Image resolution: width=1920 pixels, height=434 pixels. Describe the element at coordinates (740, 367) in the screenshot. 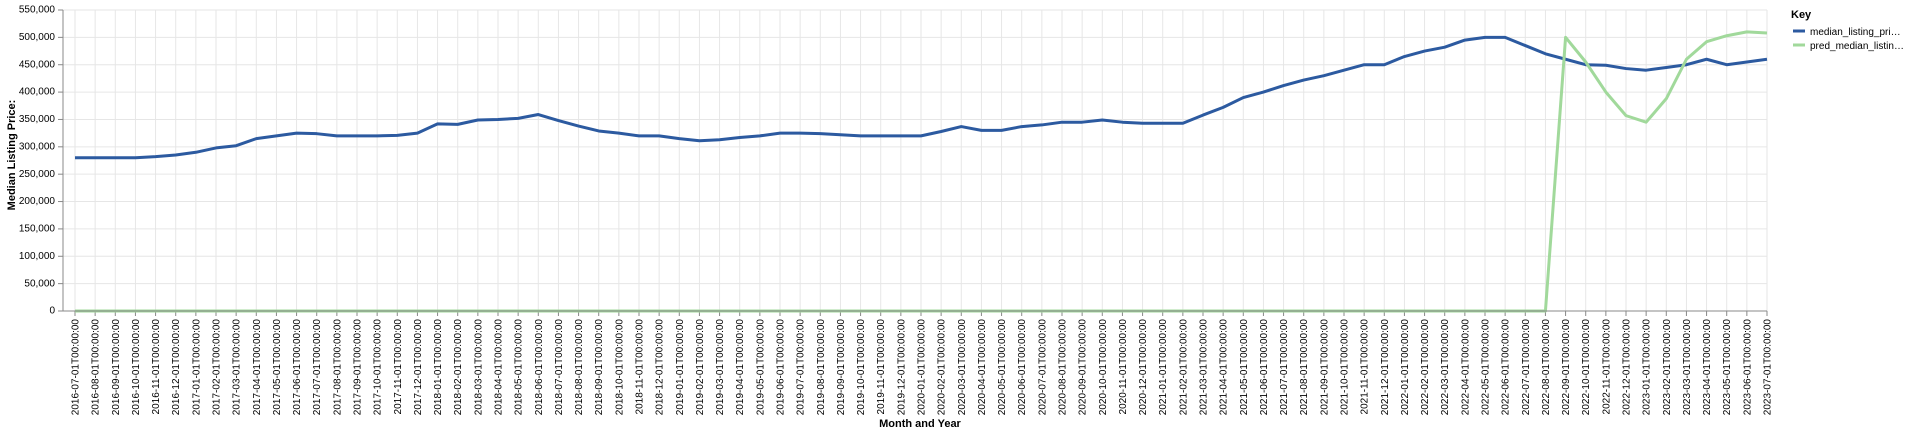

I see `x-tick-label: 2019-04-01T00:00:00` at that location.